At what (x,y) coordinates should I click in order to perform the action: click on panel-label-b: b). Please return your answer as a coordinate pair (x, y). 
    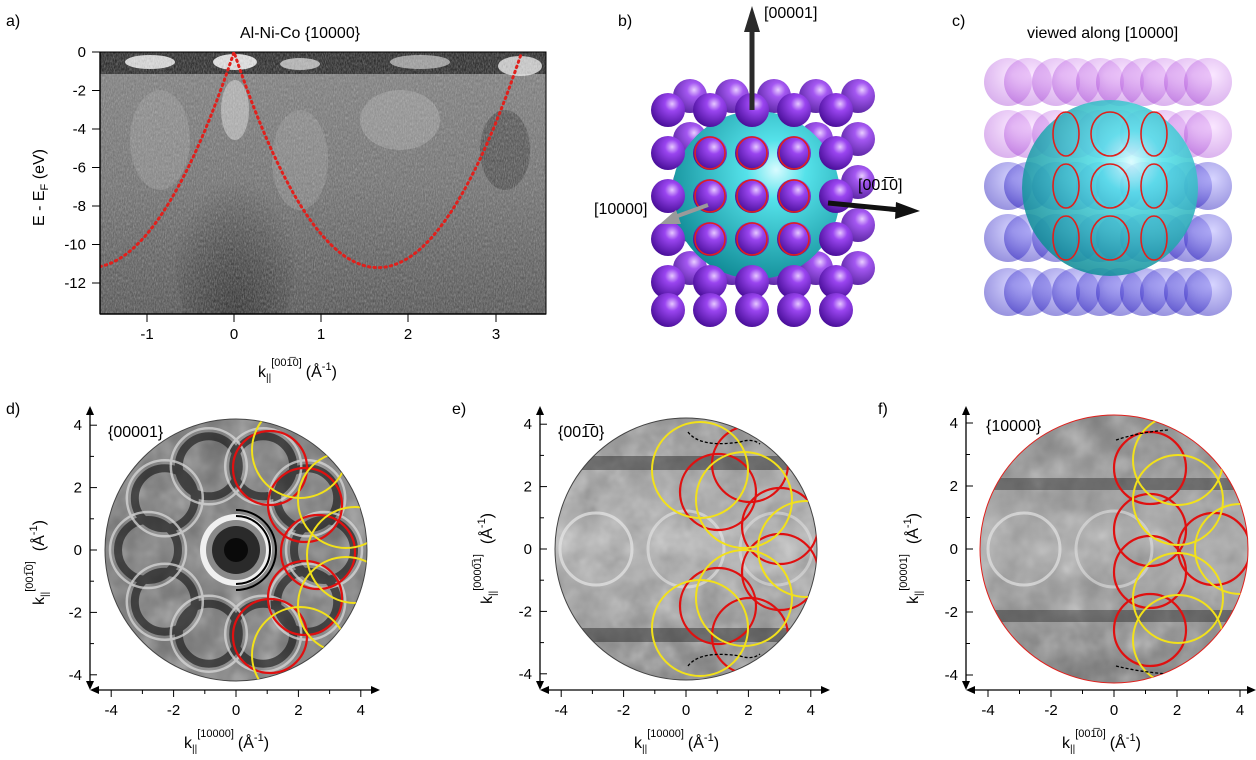
    Looking at the image, I should click on (625, 21).